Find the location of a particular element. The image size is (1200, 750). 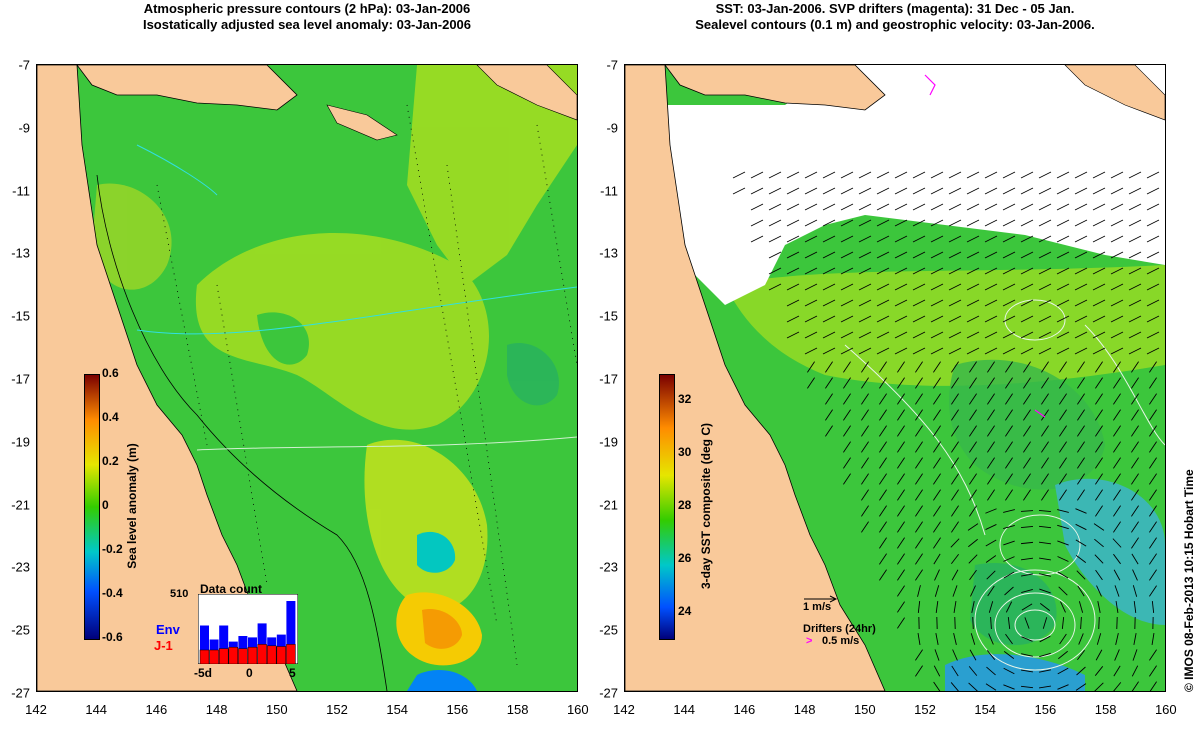

right-y-tick: -11 is located at coordinates (609, 191).